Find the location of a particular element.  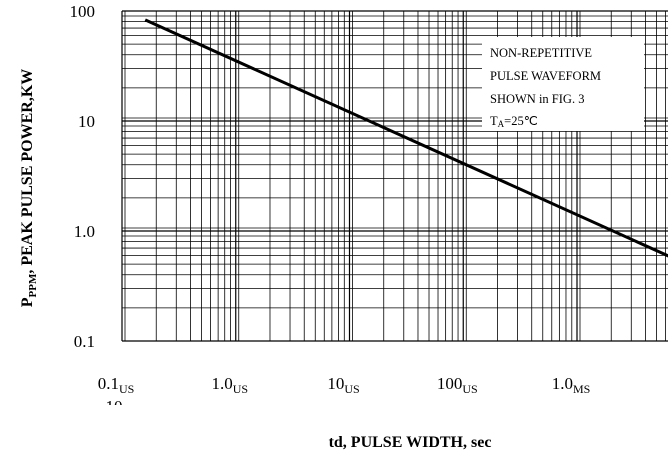

y-tick-label: 0.1 is located at coordinates (84, 341).